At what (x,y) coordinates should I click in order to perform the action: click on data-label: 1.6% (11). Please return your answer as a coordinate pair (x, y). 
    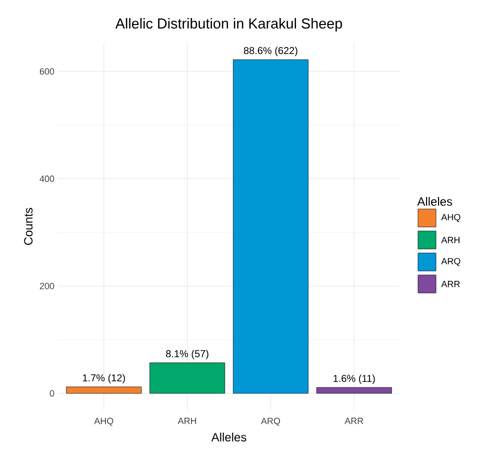
    Looking at the image, I should click on (354, 379).